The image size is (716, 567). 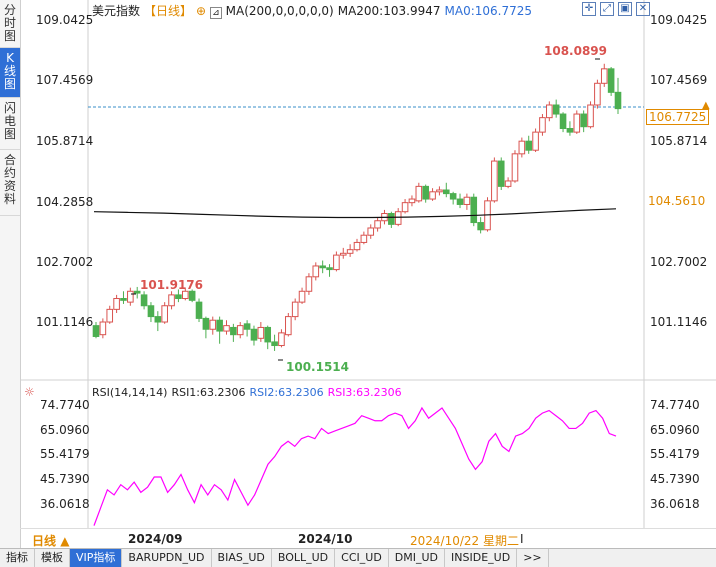 What do you see at coordinates (65, 80) in the screenshot?
I see `y-label-left: 107.4569` at bounding box center [65, 80].